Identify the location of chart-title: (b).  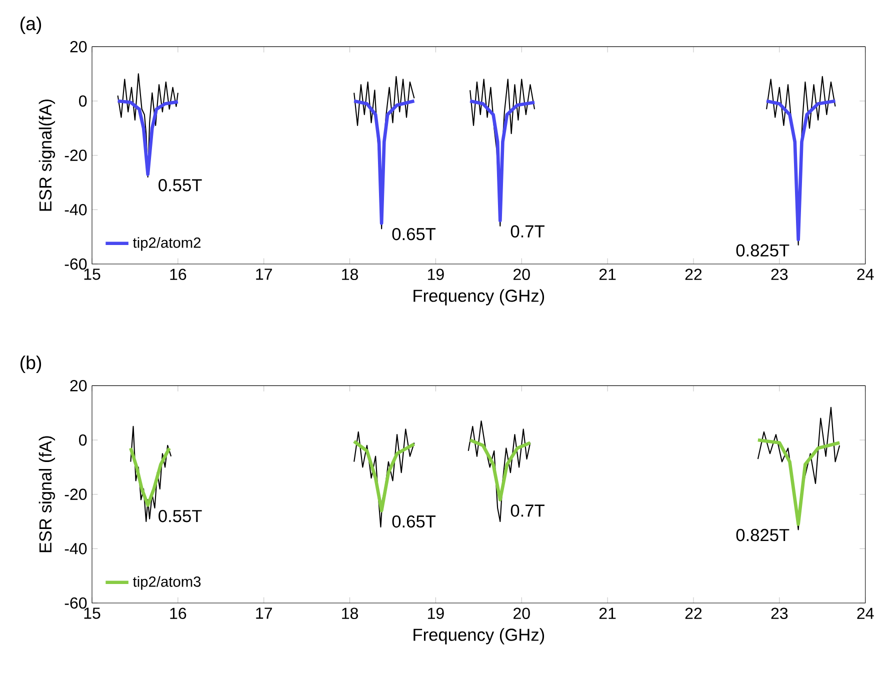
(31, 364).